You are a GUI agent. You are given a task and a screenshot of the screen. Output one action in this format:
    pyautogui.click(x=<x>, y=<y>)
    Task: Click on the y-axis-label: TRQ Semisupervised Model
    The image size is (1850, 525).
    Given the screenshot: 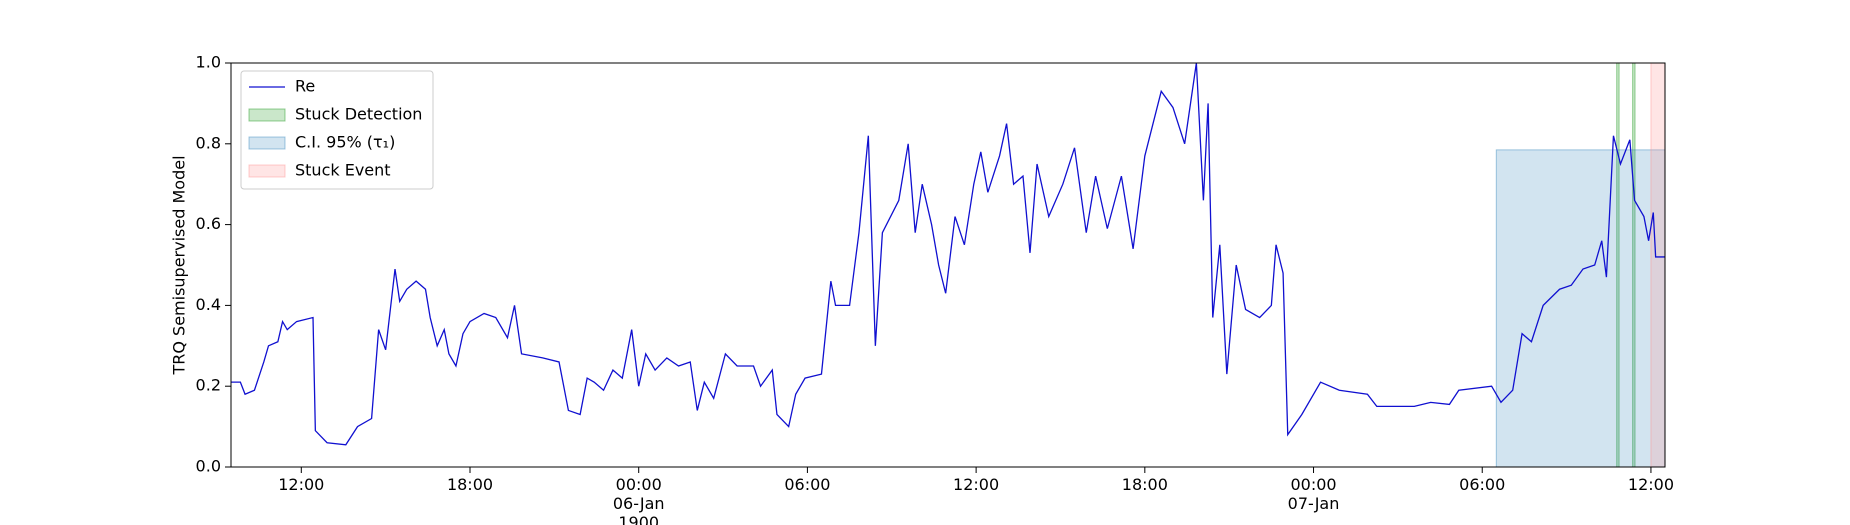 What is the action you would take?
    pyautogui.click(x=179, y=265)
    